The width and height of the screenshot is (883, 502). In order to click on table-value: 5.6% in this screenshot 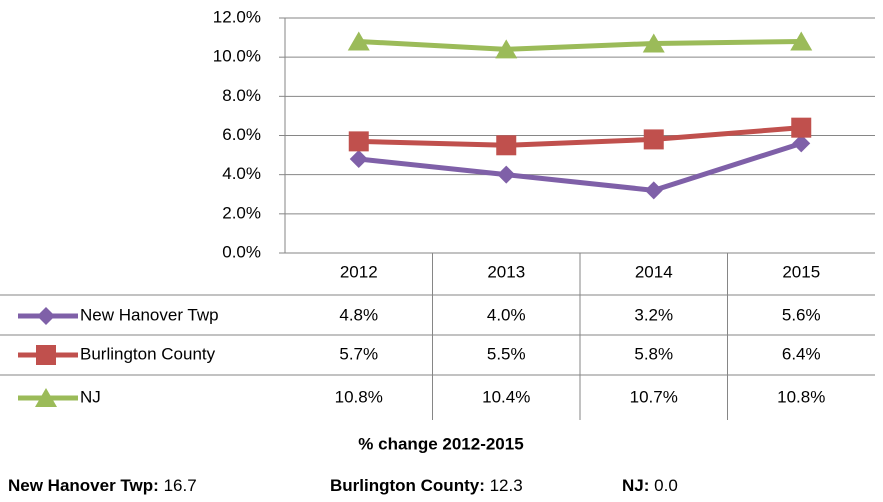, I will do `click(801, 314)`.